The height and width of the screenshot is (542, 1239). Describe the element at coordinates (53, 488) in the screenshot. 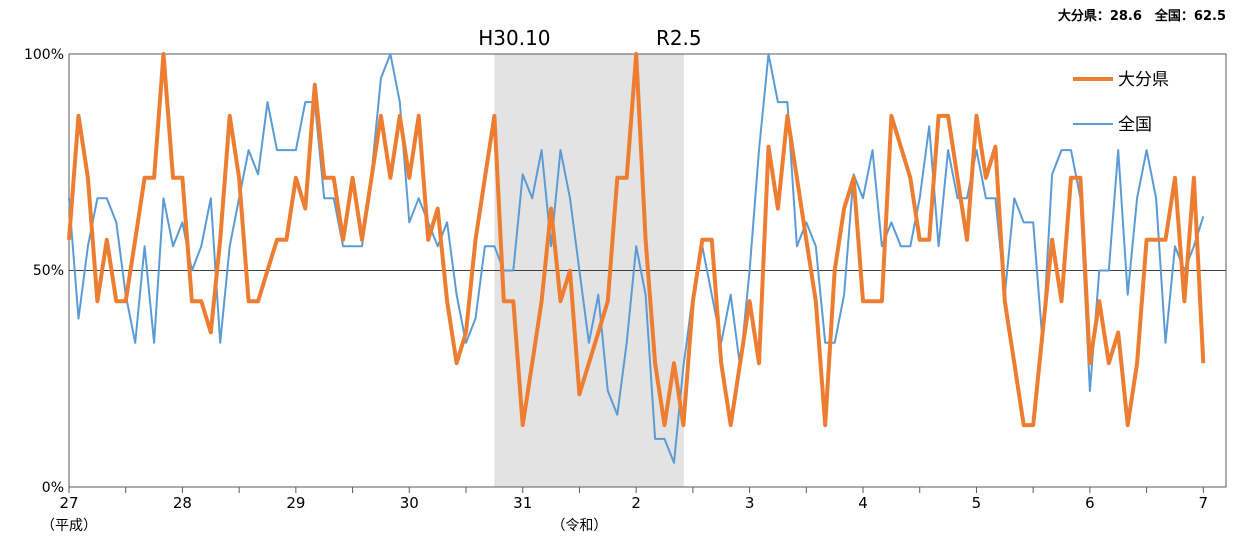

I see `ytick-label-0: 0%` at that location.